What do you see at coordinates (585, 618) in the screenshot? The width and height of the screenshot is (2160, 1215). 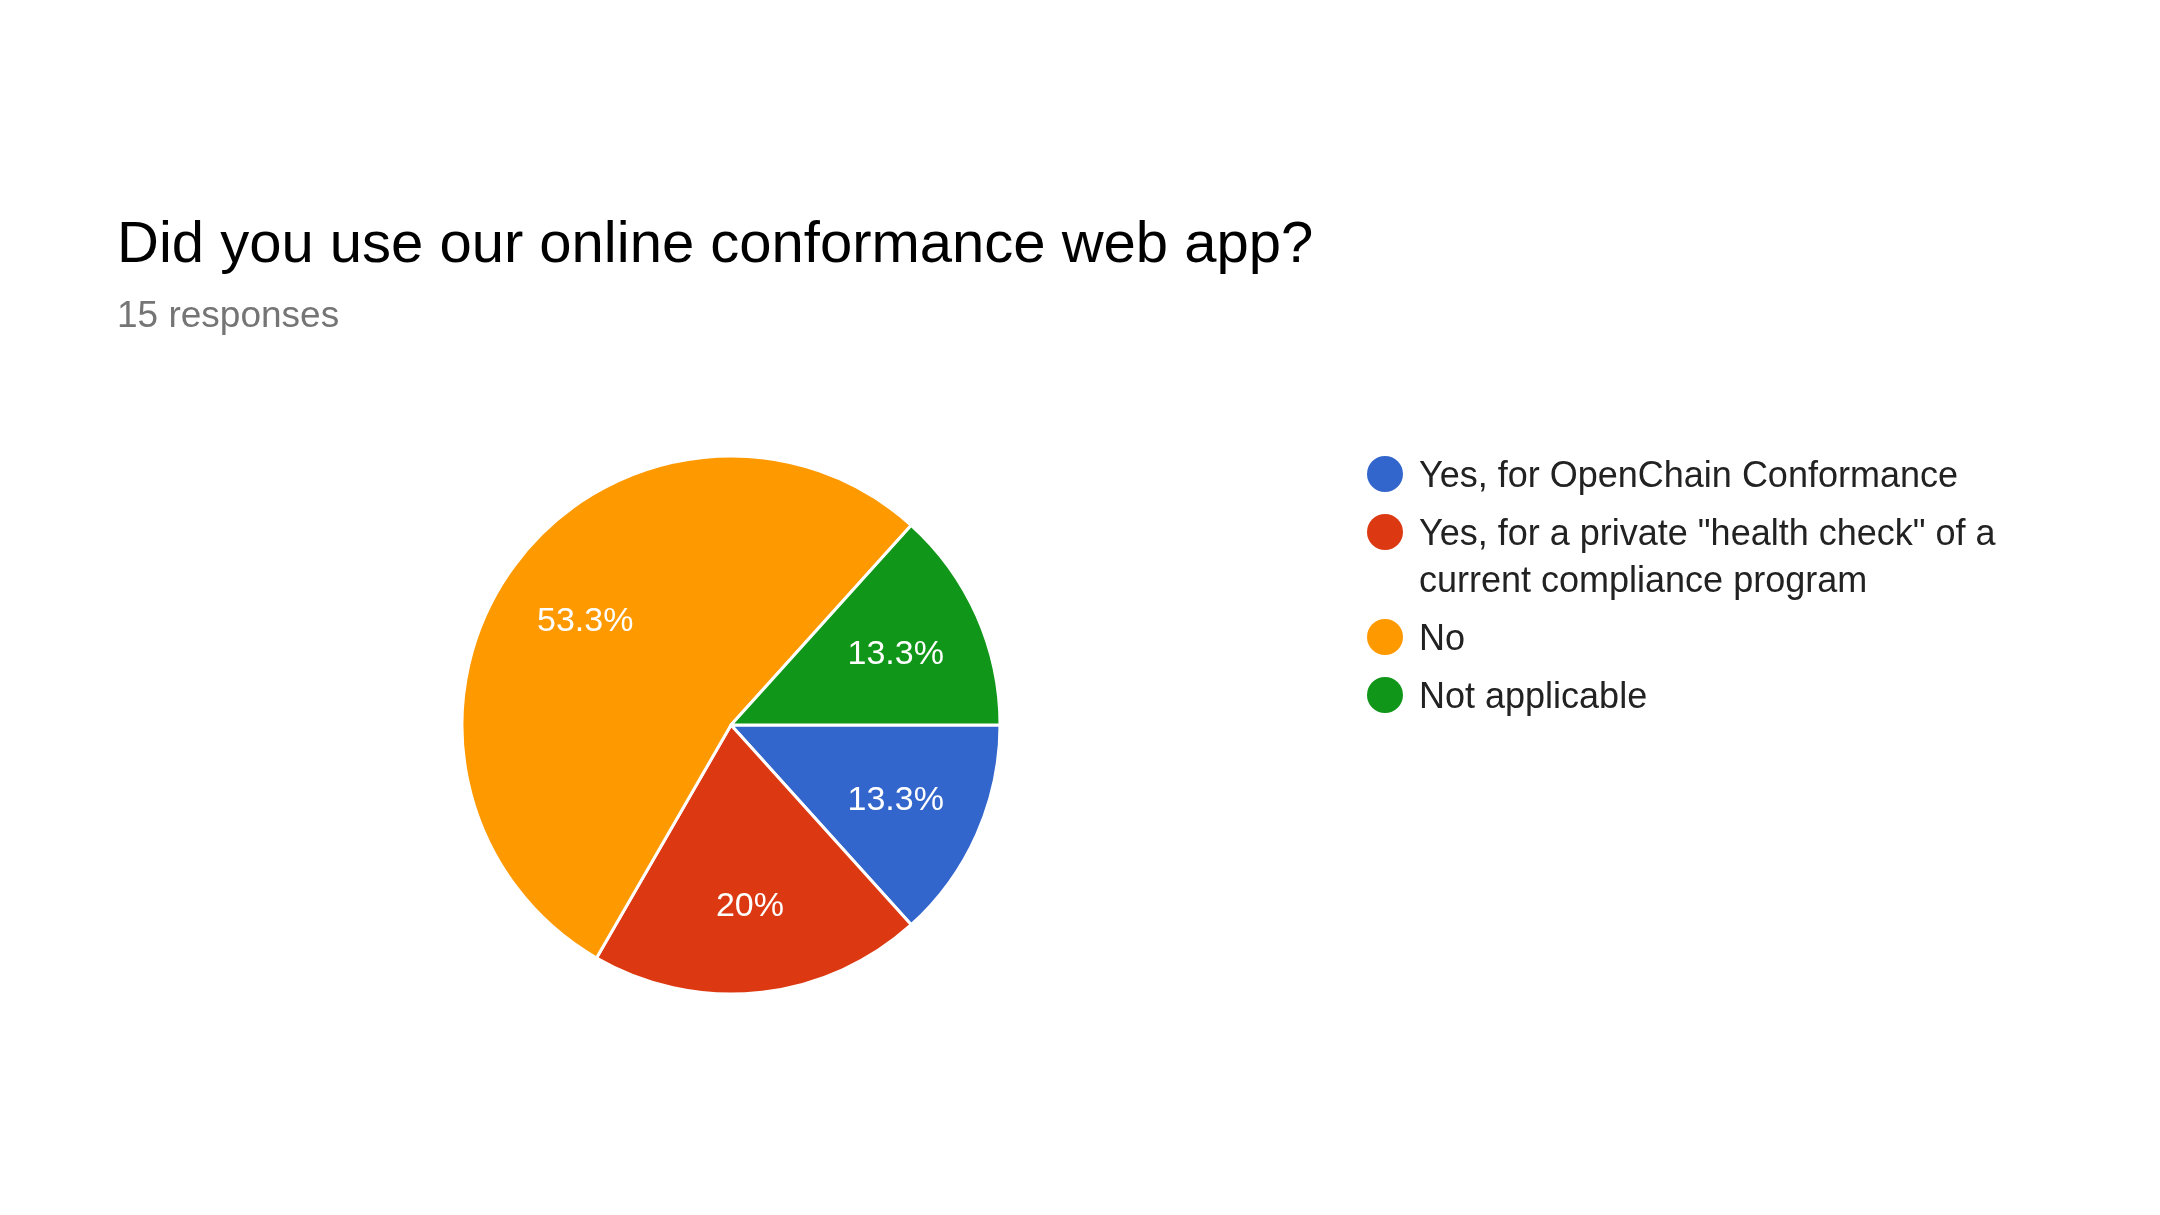 I see `data-label: 53.3%` at bounding box center [585, 618].